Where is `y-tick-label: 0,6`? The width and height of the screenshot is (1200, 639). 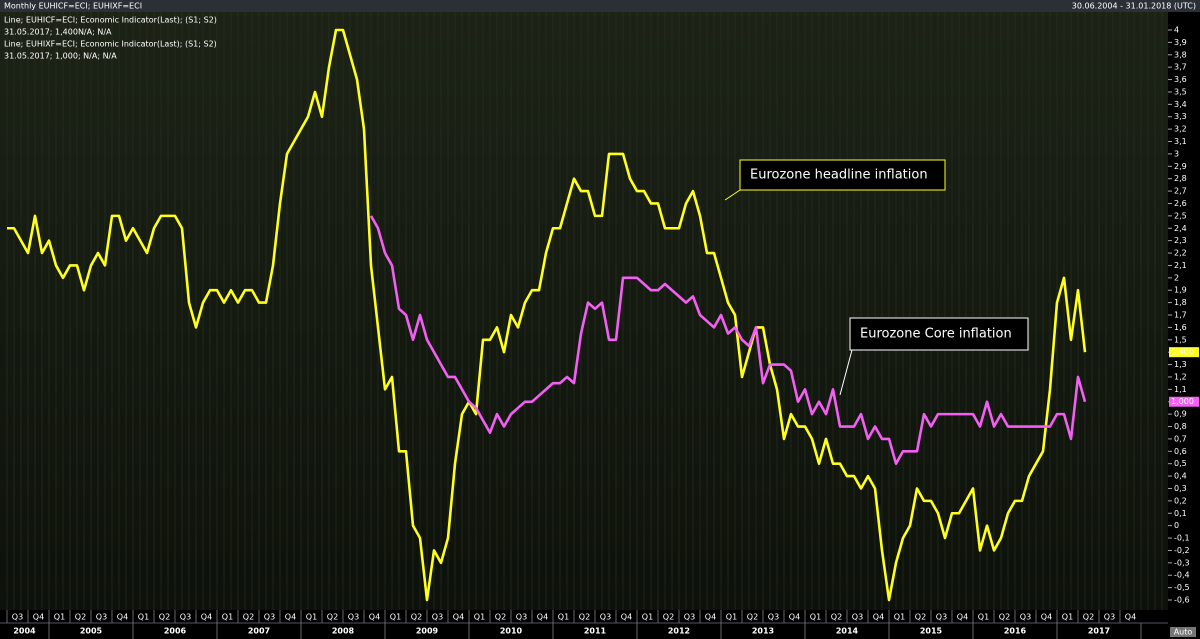
y-tick-label: 0,6 is located at coordinates (1180, 451).